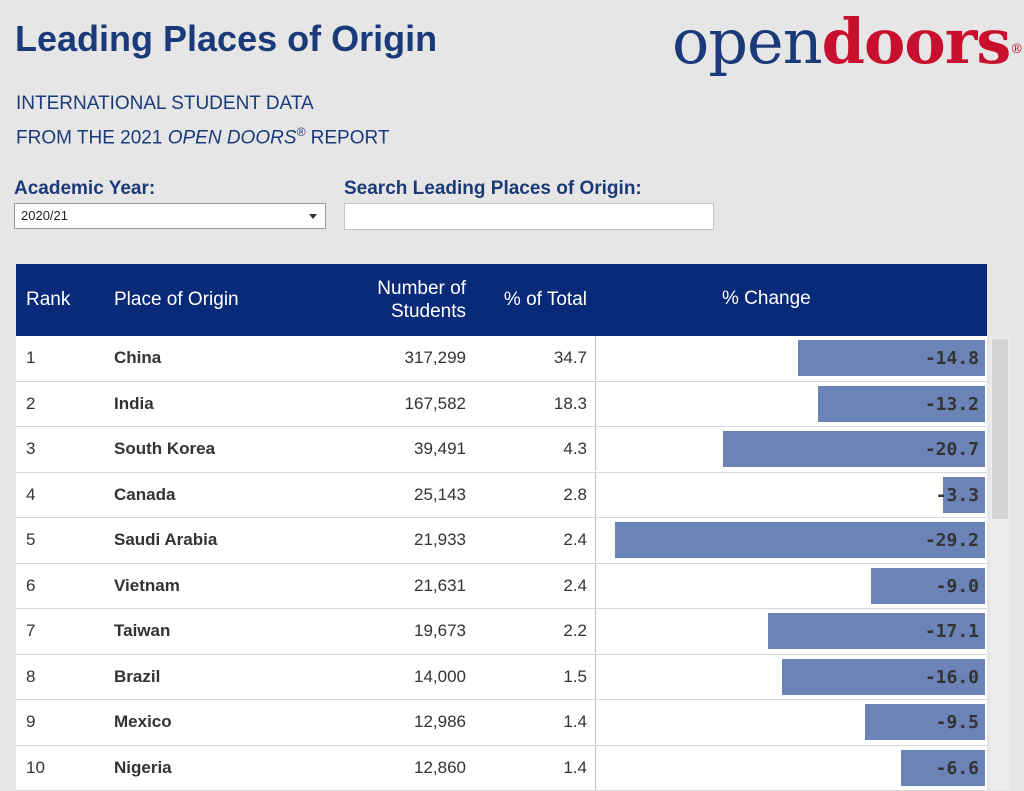 The height and width of the screenshot is (791, 1024). I want to click on header-students-line1: Number of, so click(406, 288).